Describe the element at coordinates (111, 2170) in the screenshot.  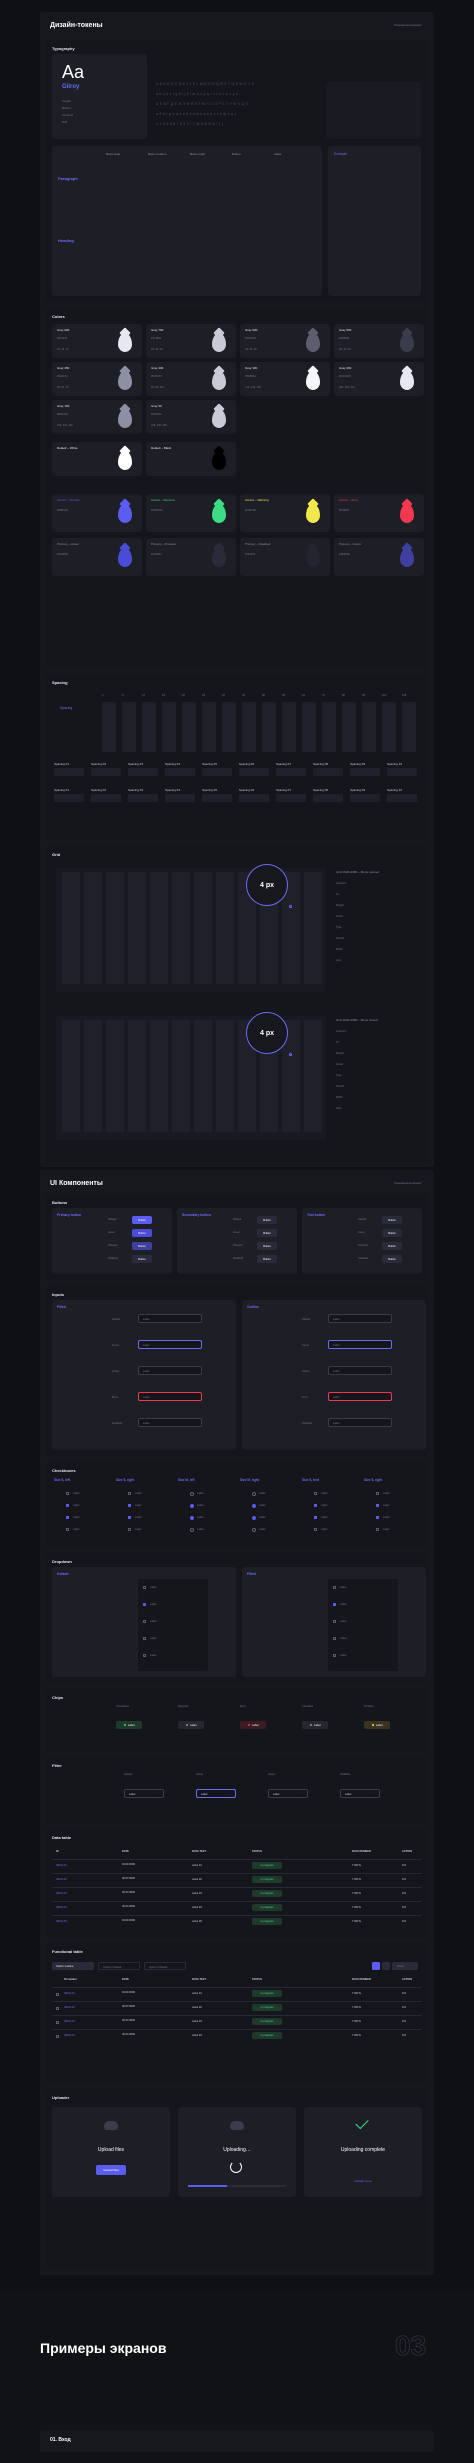
I see `upload-files-button: Upload files` at that location.